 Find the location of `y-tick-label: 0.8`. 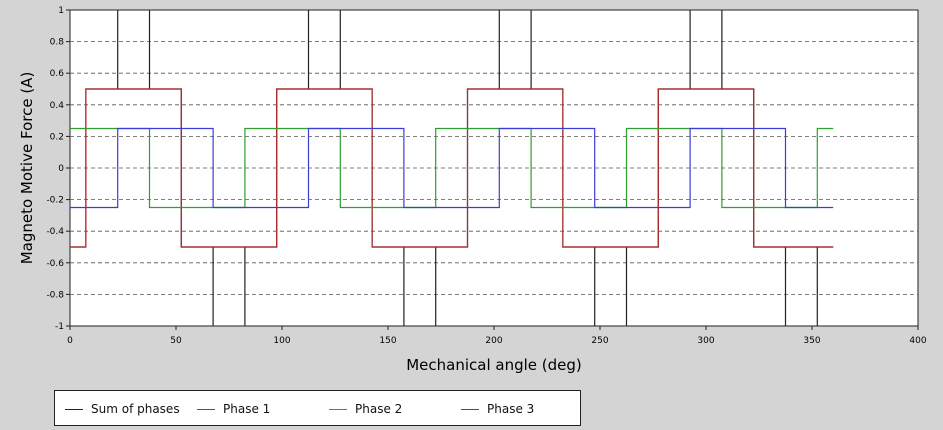

y-tick-label: 0.8 is located at coordinates (57, 43).